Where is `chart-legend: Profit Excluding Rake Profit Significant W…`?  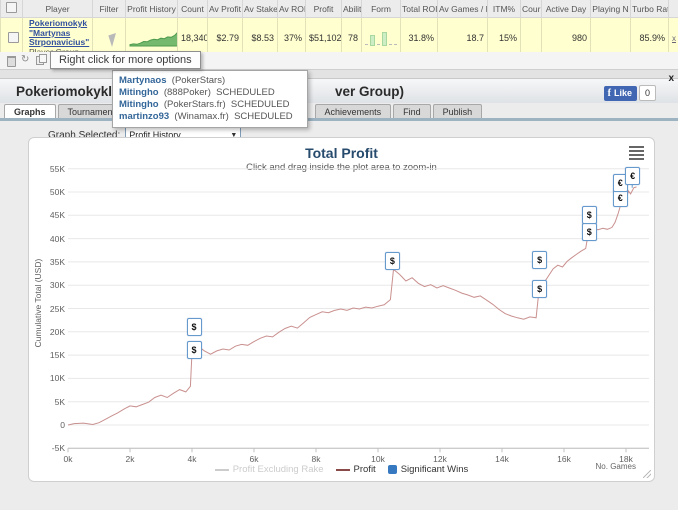 chart-legend: Profit Excluding Rake Profit Significant W… is located at coordinates (341, 469).